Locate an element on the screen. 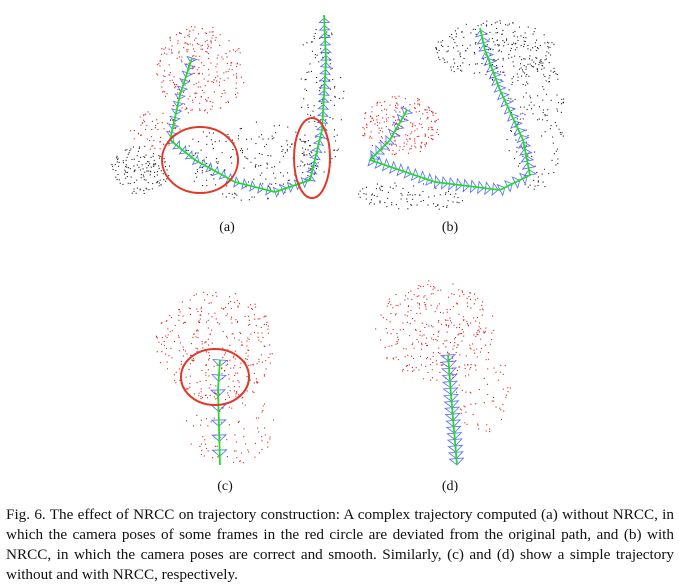  panel-d-image is located at coordinates (443, 373).